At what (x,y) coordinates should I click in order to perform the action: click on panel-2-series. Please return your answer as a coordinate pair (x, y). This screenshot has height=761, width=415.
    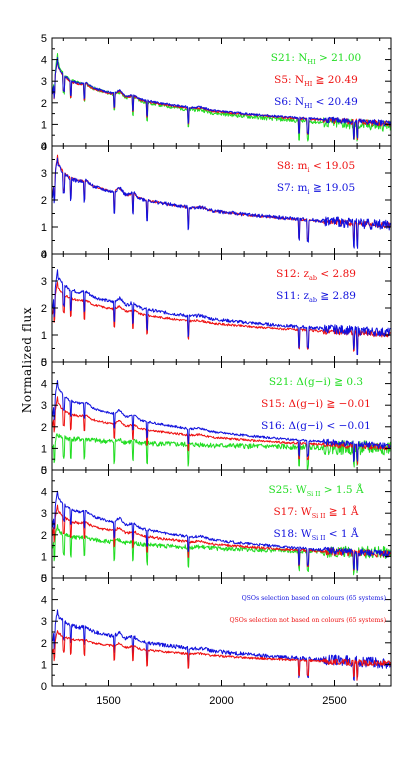
    Looking at the image, I should click on (221, 201).